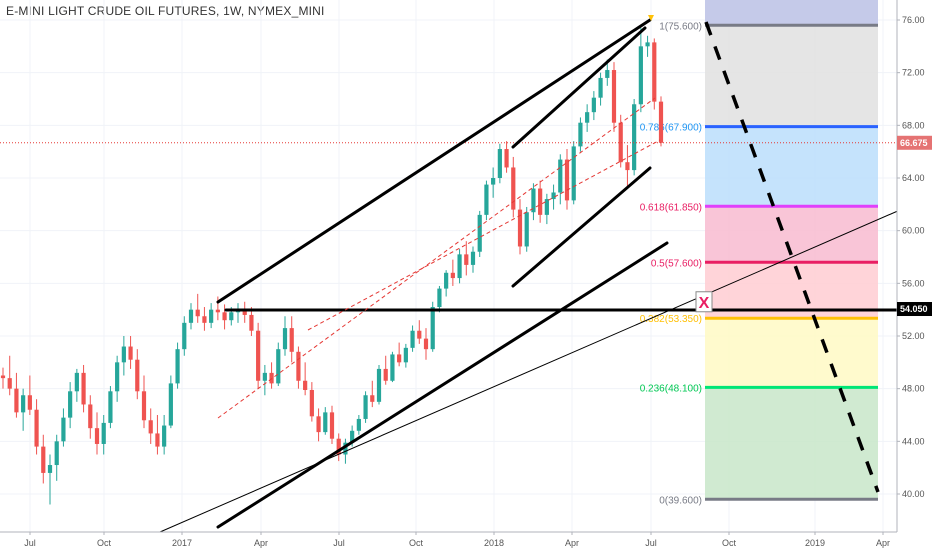  What do you see at coordinates (671, 207) in the screenshot?
I see `fib-level-label: 0.618(61.850)` at bounding box center [671, 207].